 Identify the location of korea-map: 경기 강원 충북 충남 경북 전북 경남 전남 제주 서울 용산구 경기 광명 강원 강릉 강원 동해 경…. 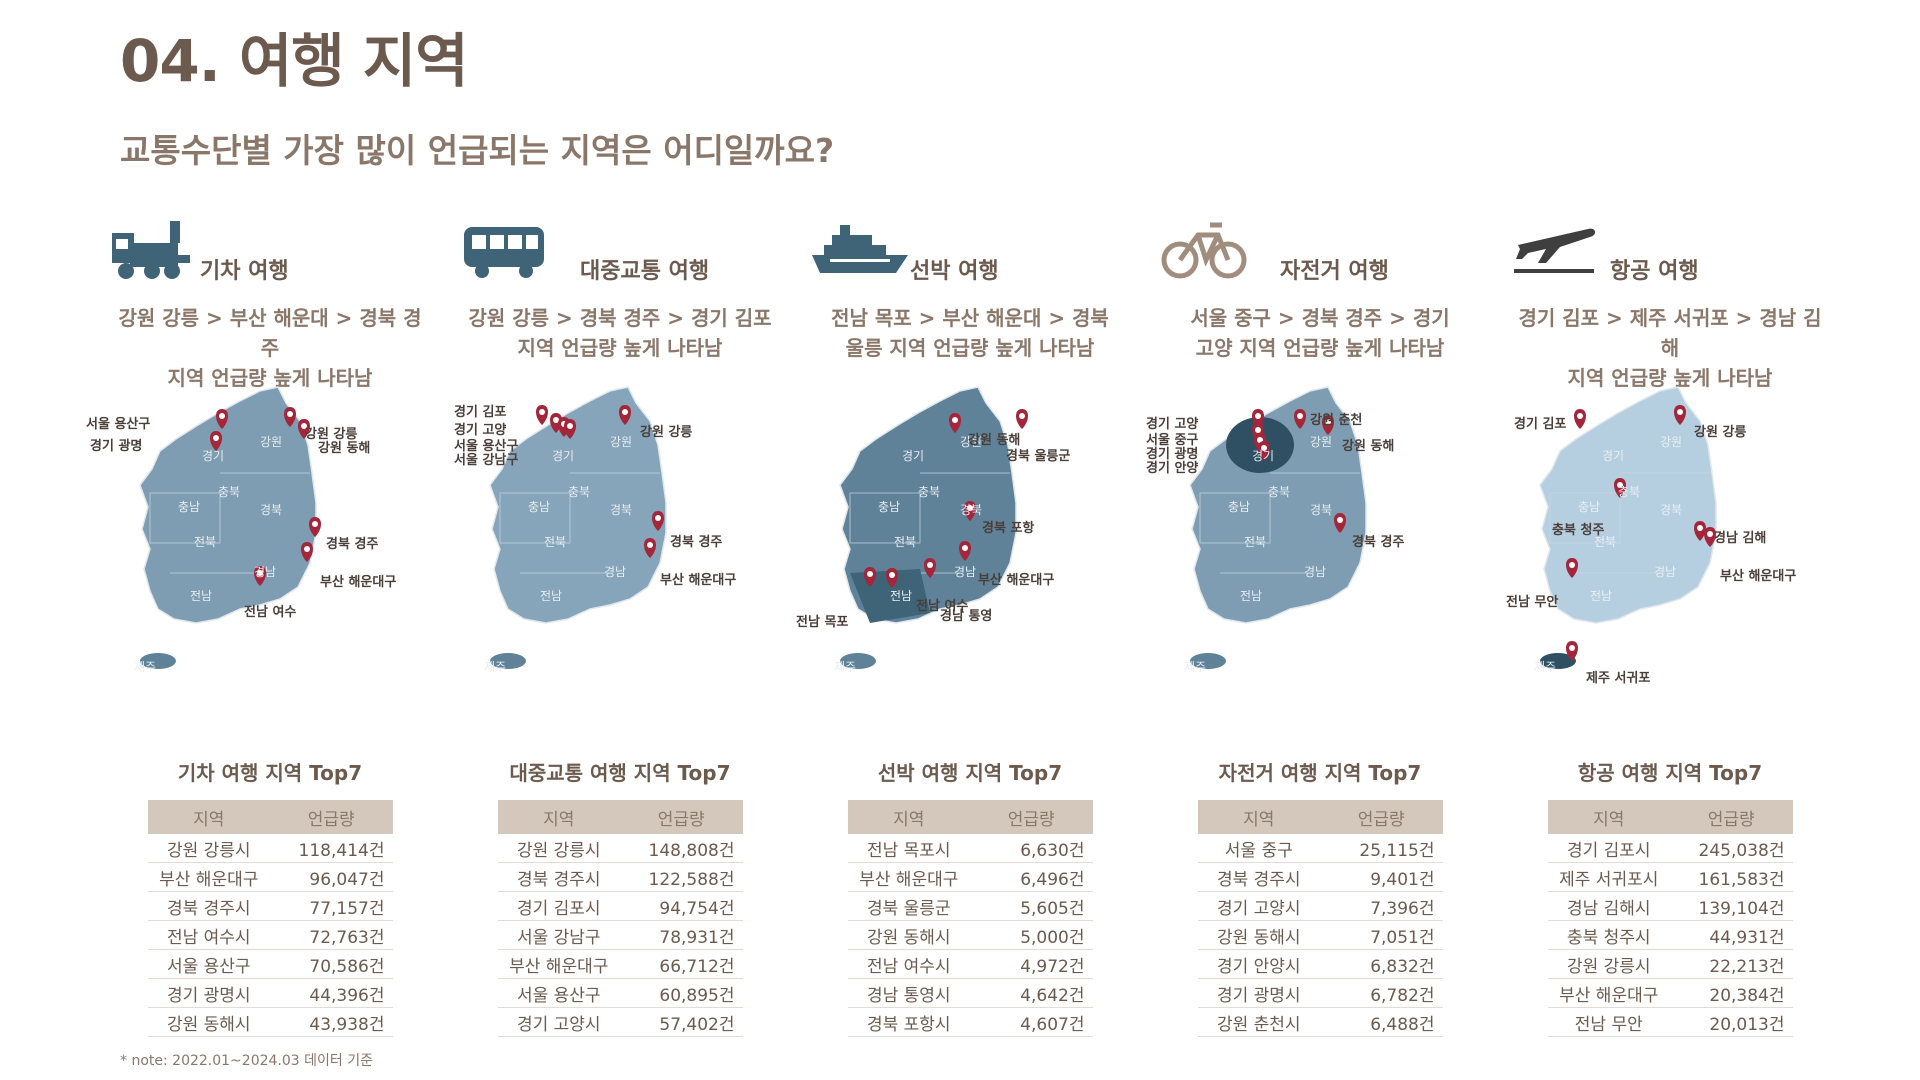
(258, 558).